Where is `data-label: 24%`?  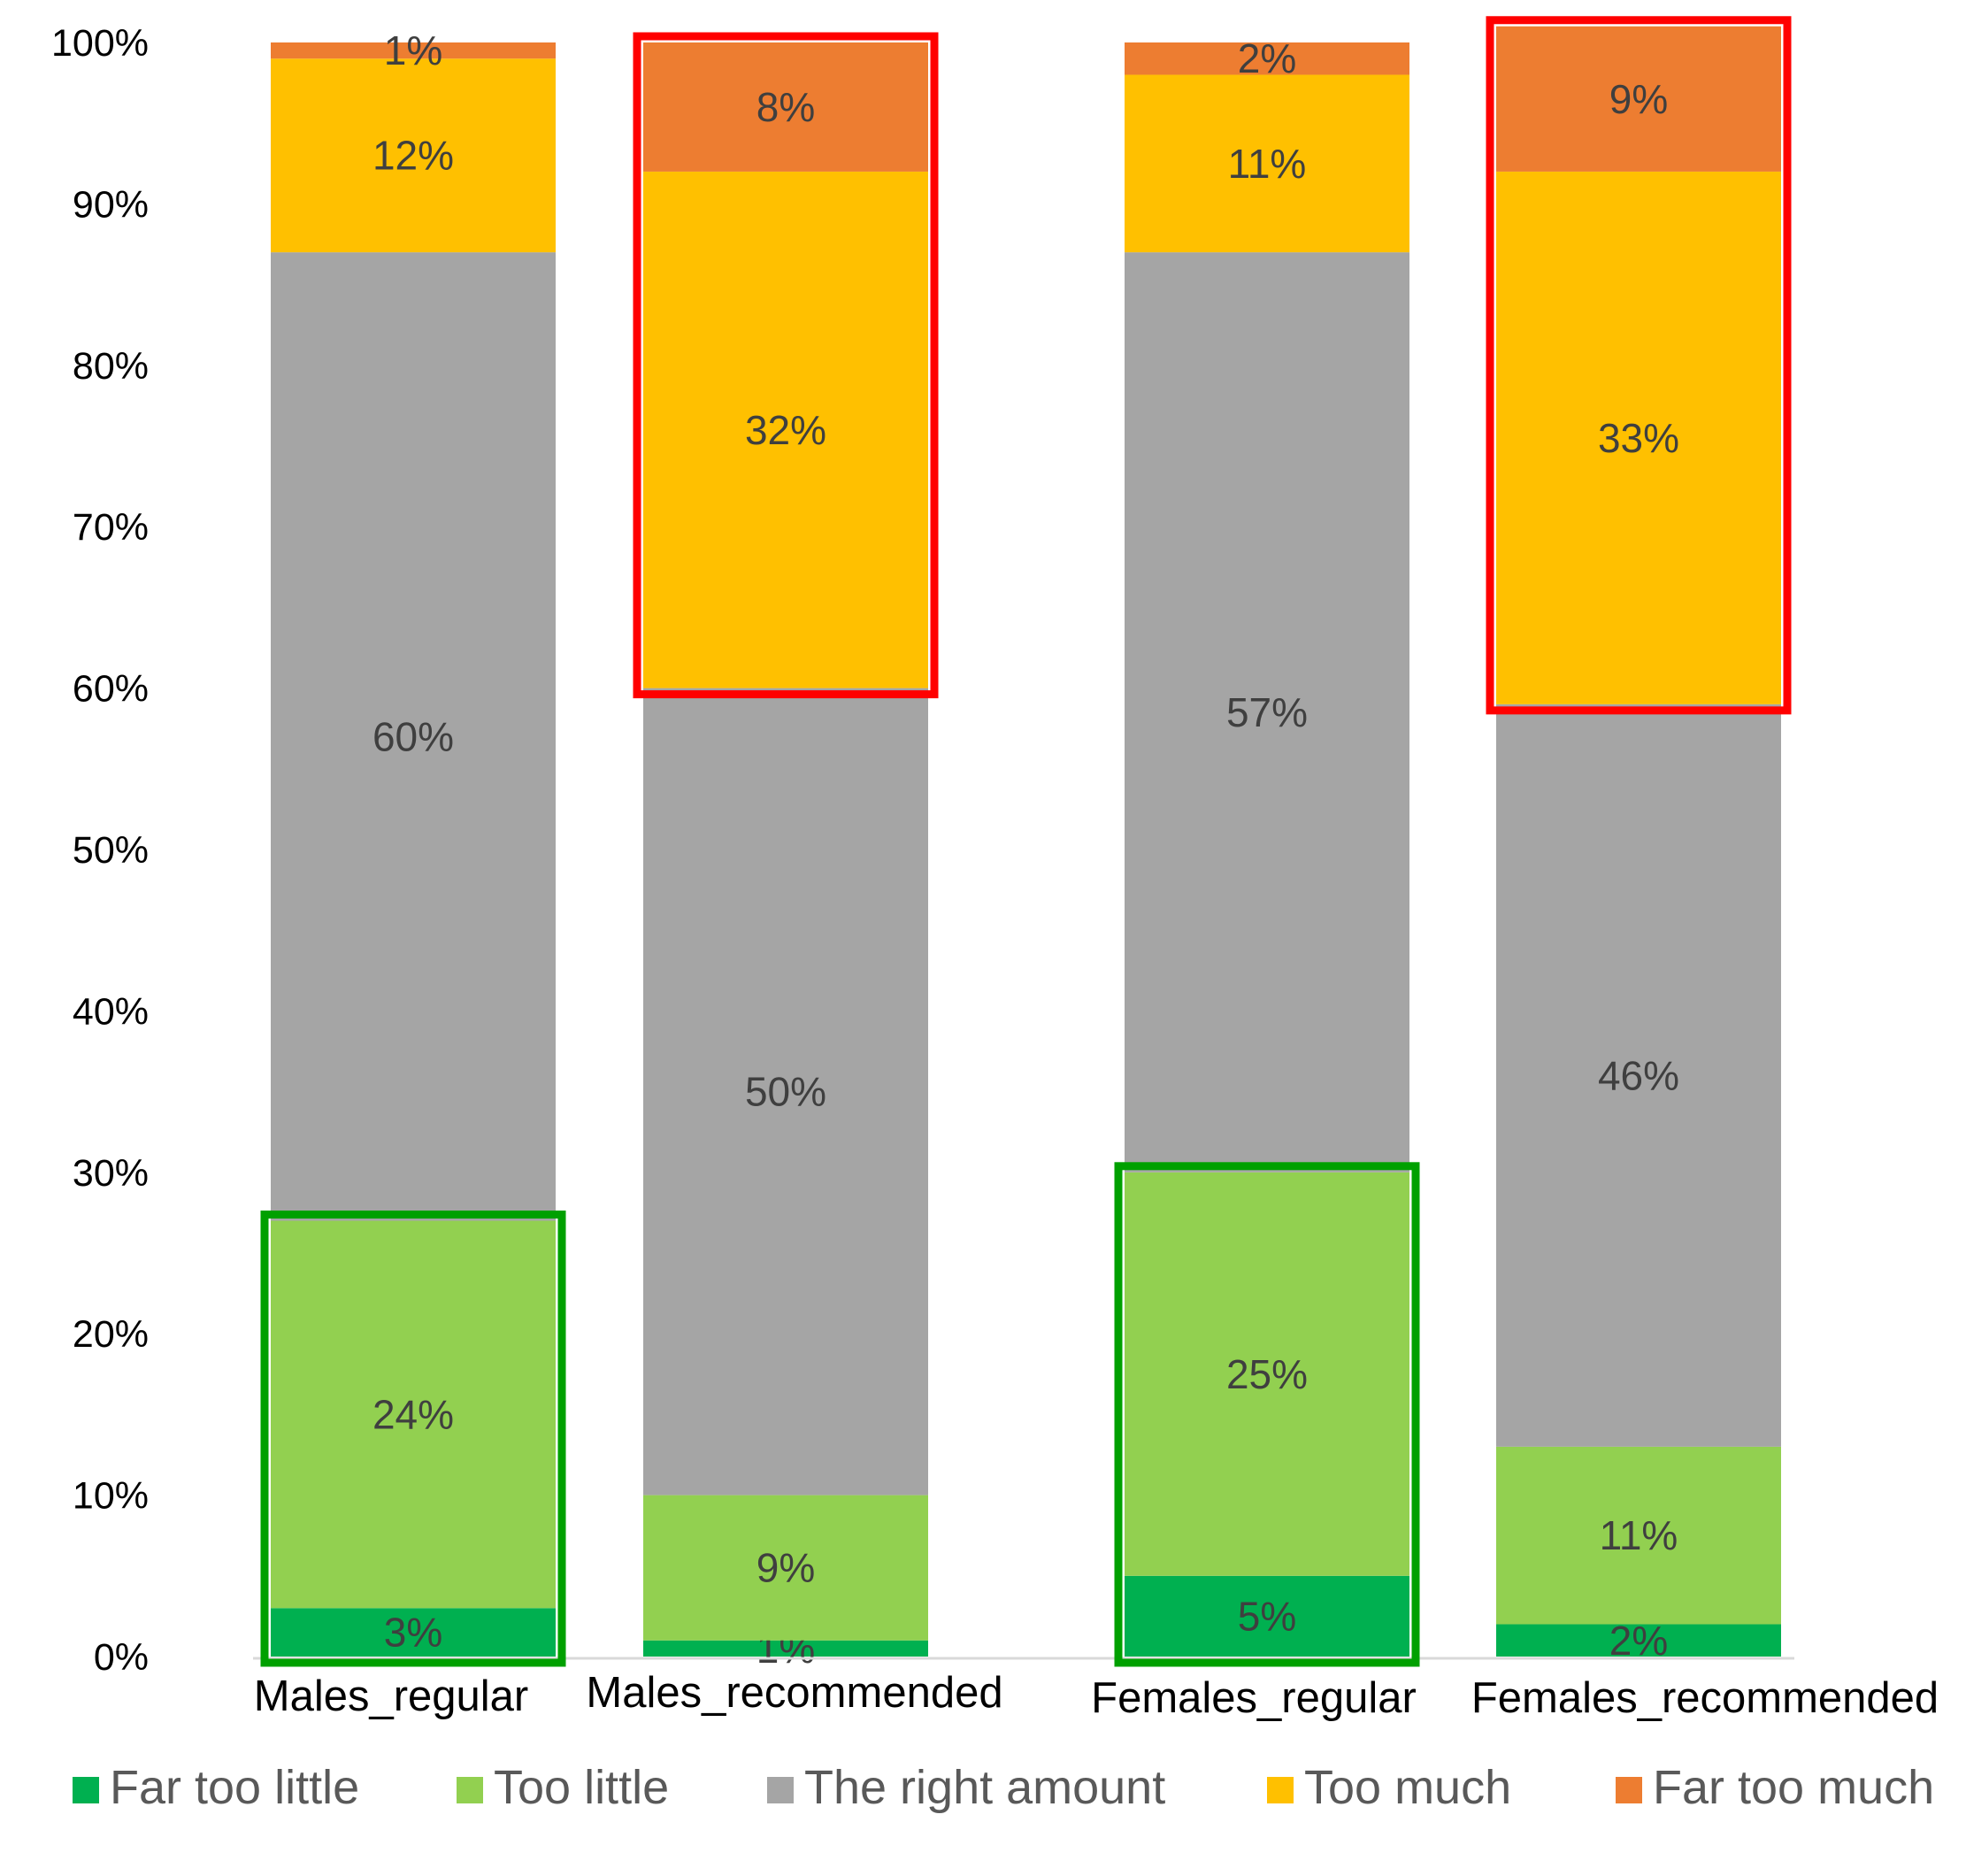 data-label: 24% is located at coordinates (413, 1414).